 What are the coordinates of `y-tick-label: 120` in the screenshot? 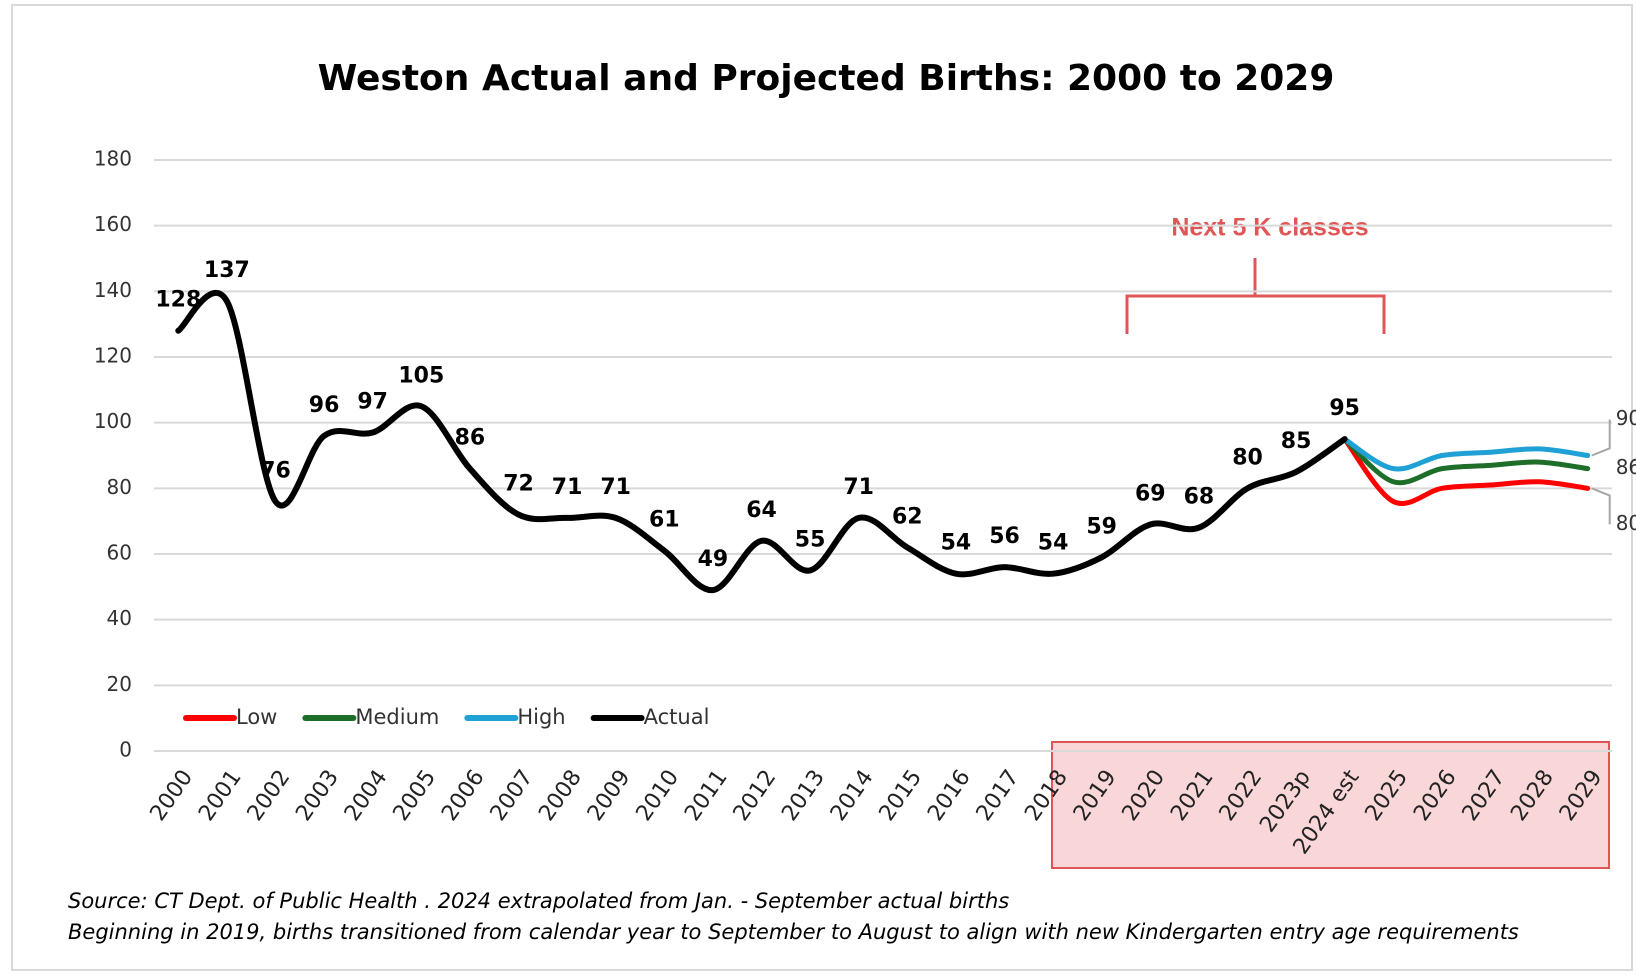 It's located at (113, 356).